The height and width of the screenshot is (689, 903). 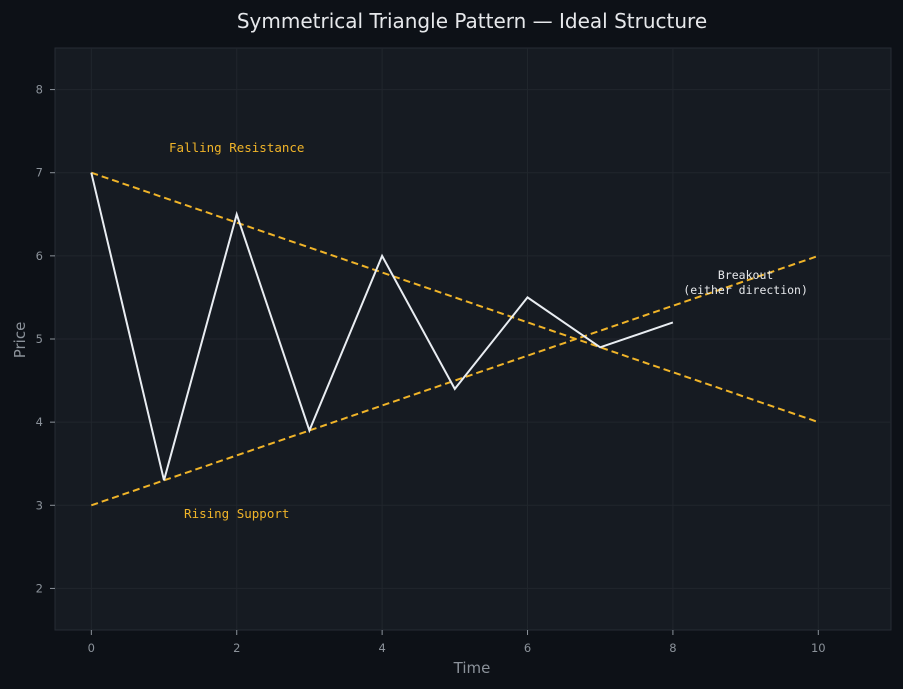 I want to click on y-tick-label: 2, so click(x=39, y=588).